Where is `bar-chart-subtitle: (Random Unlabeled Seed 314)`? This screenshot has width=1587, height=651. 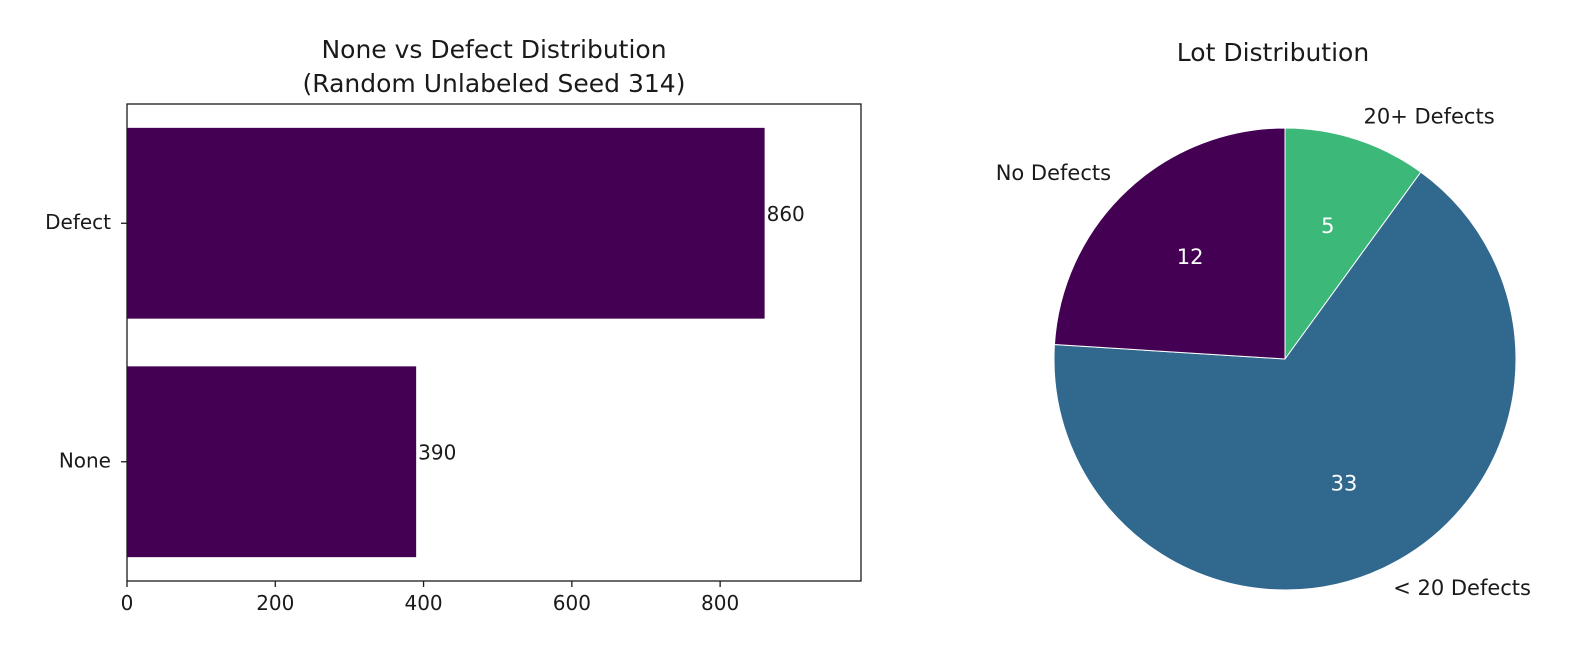 bar-chart-subtitle: (Random Unlabeled Seed 314) is located at coordinates (494, 83).